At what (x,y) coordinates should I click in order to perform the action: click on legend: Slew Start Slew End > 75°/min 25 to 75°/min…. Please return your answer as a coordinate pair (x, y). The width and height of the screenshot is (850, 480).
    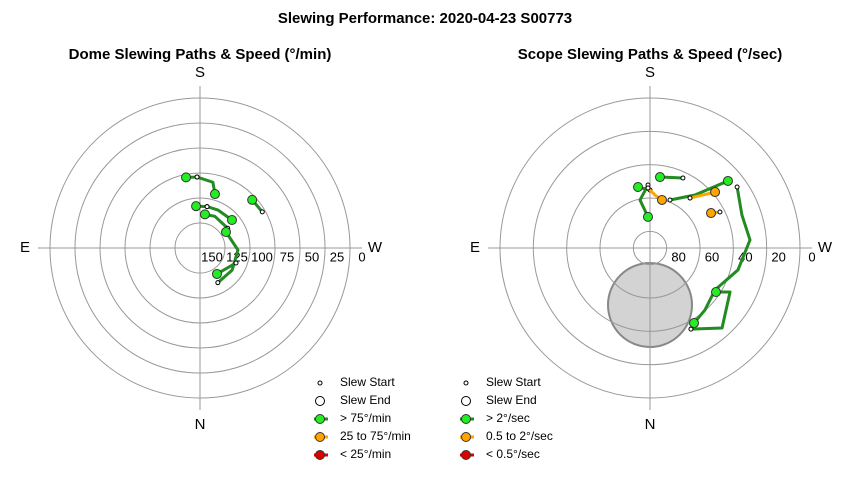
    Looking at the image, I should click on (362, 418).